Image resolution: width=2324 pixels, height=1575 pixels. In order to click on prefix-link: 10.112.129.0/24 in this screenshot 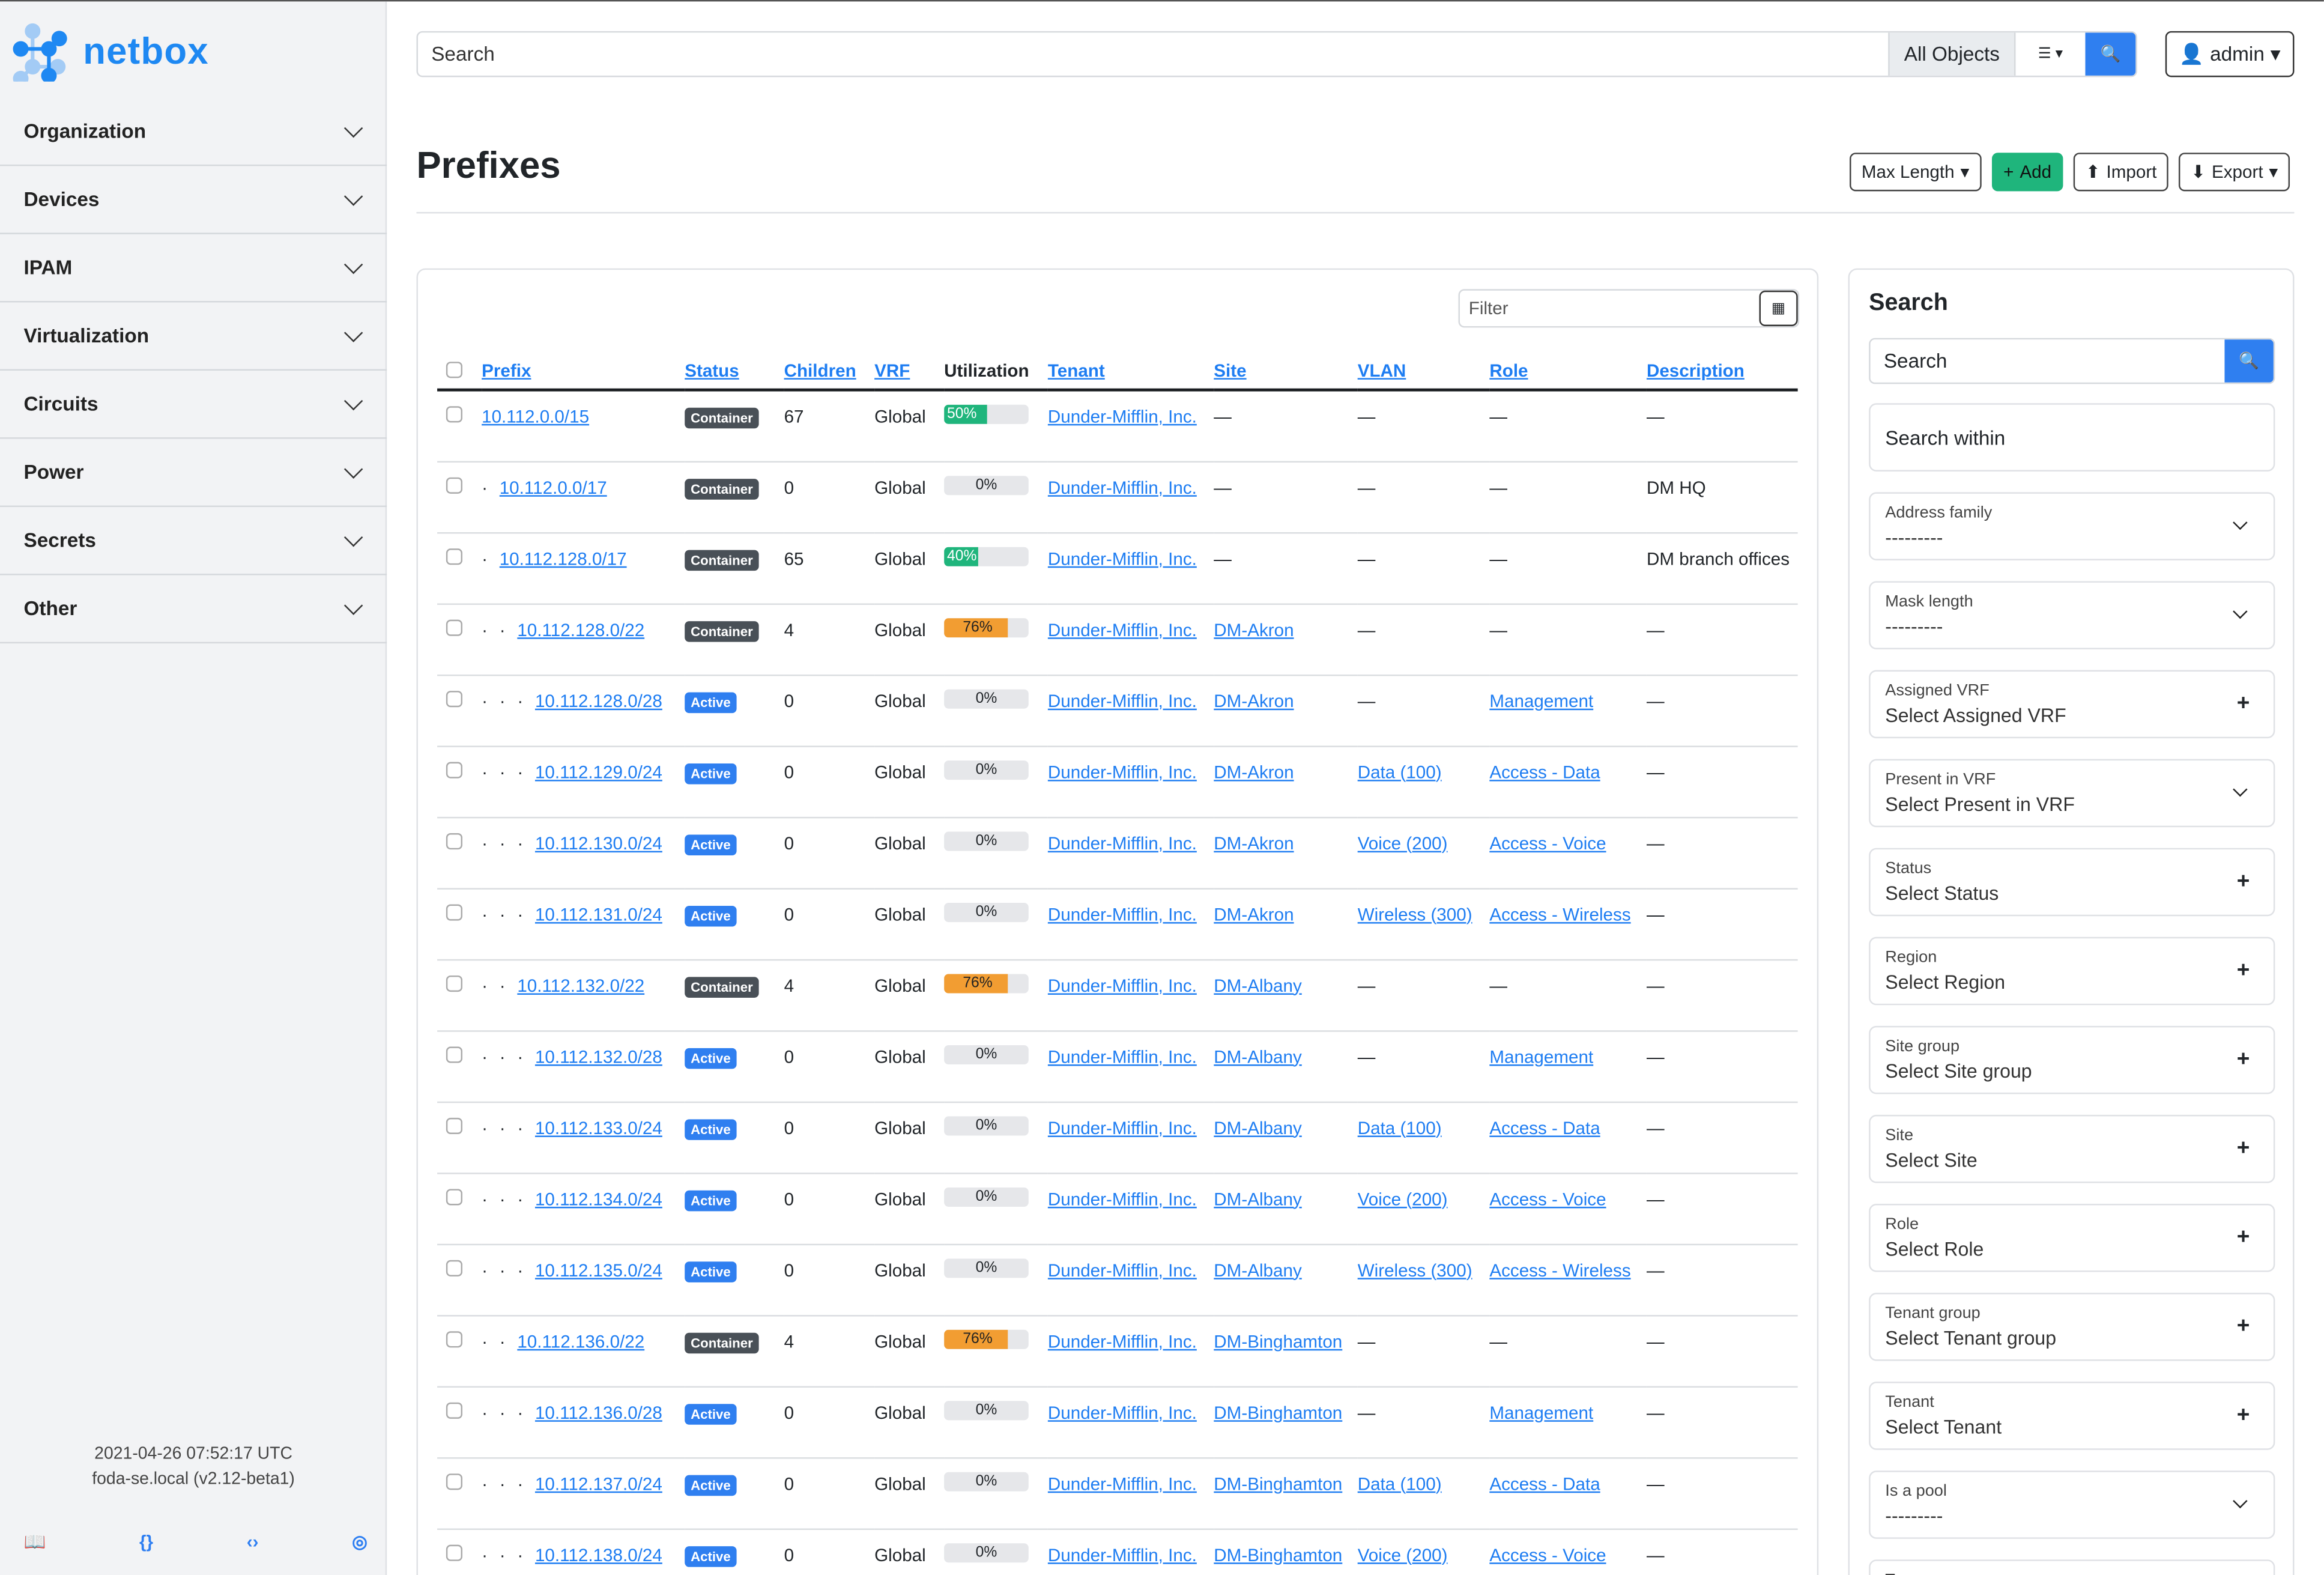, I will do `click(598, 771)`.